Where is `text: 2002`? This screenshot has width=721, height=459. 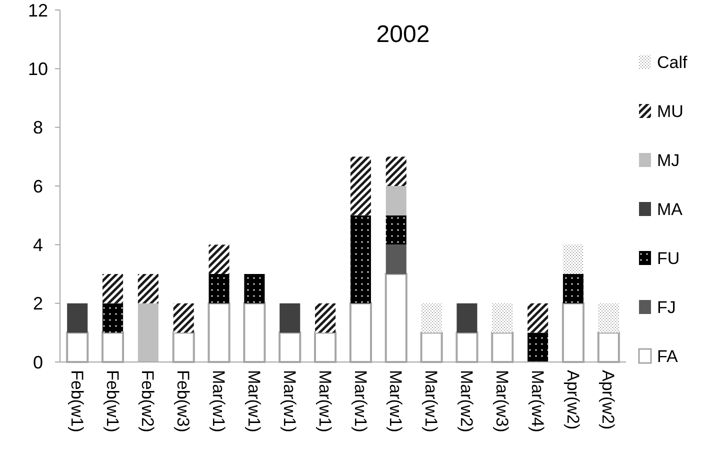
text: 2002 is located at coordinates (403, 34).